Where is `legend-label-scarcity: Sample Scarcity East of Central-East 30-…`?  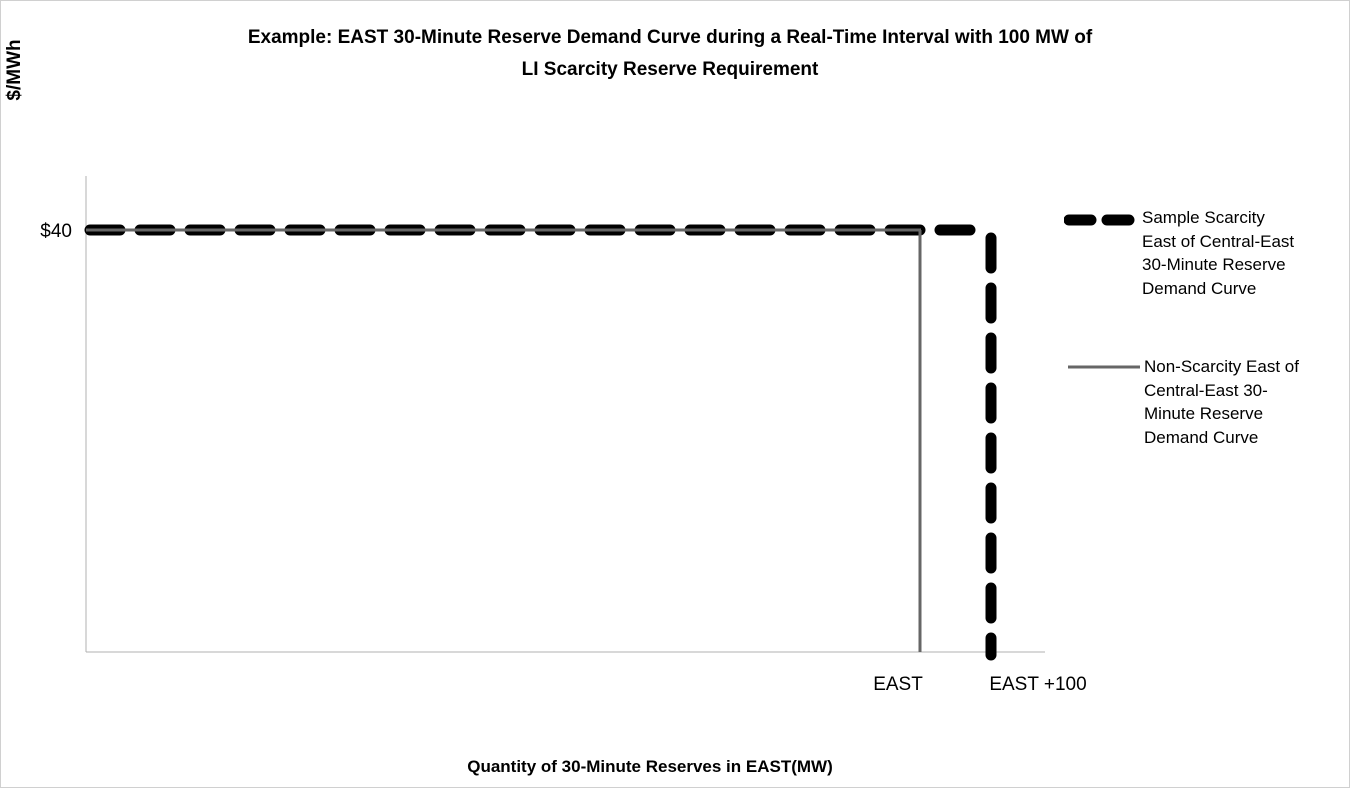 legend-label-scarcity: Sample Scarcity East of Central-East 30-… is located at coordinates (1218, 253).